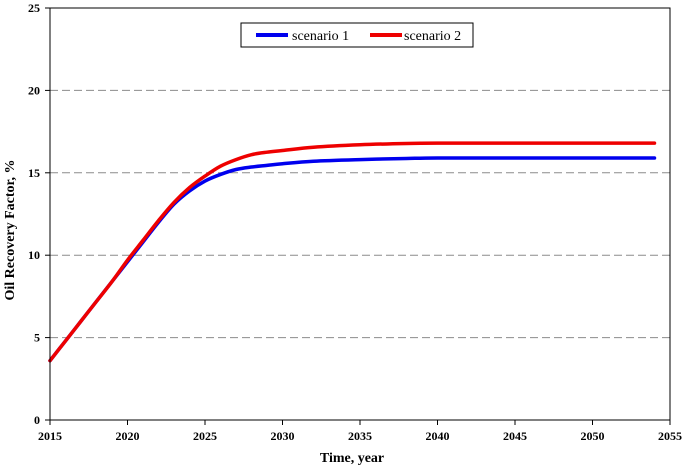  Describe the element at coordinates (438, 436) in the screenshot. I see `x-tick-label-5: 2040` at that location.